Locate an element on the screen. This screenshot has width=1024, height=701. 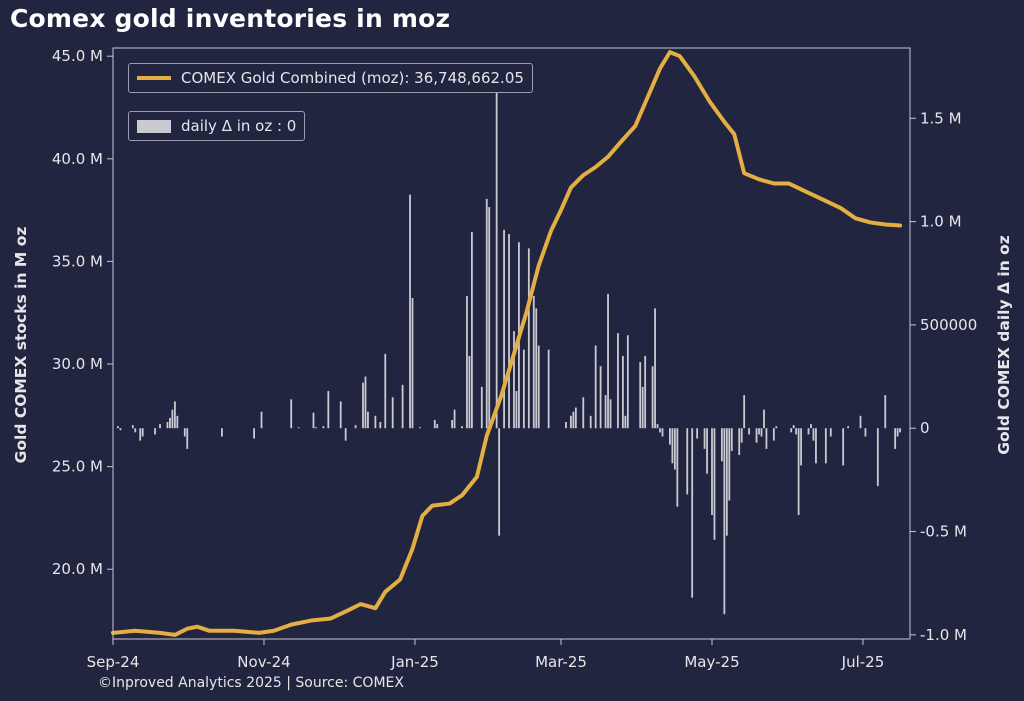
legend-line-label: COMEX Gold Combined (moz): 36,748,662.05 is located at coordinates (352, 78).